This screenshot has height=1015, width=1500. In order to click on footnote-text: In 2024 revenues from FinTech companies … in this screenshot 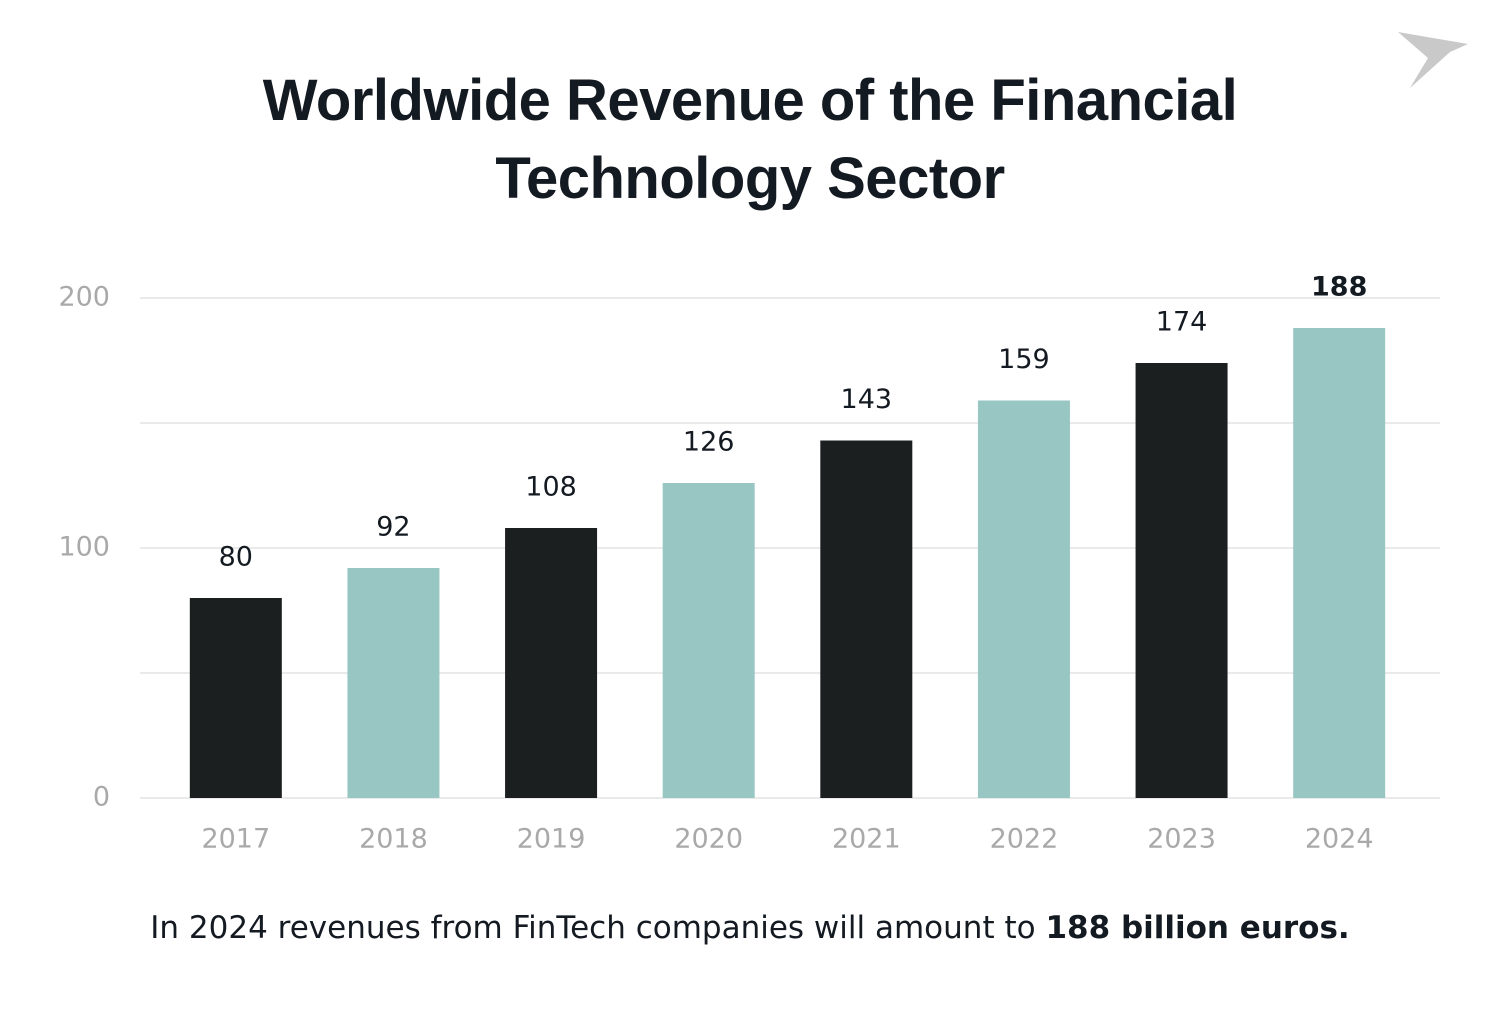, I will do `click(593, 928)`.